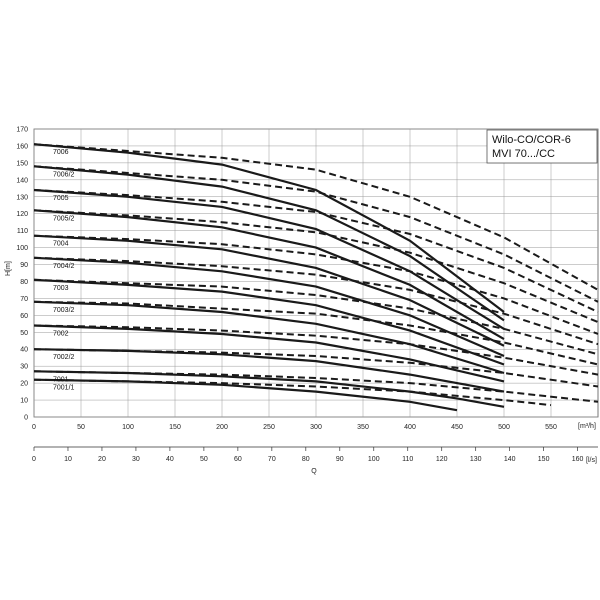 This screenshot has height=600, width=600. I want to click on y-tick-label: 110, so click(22, 231).